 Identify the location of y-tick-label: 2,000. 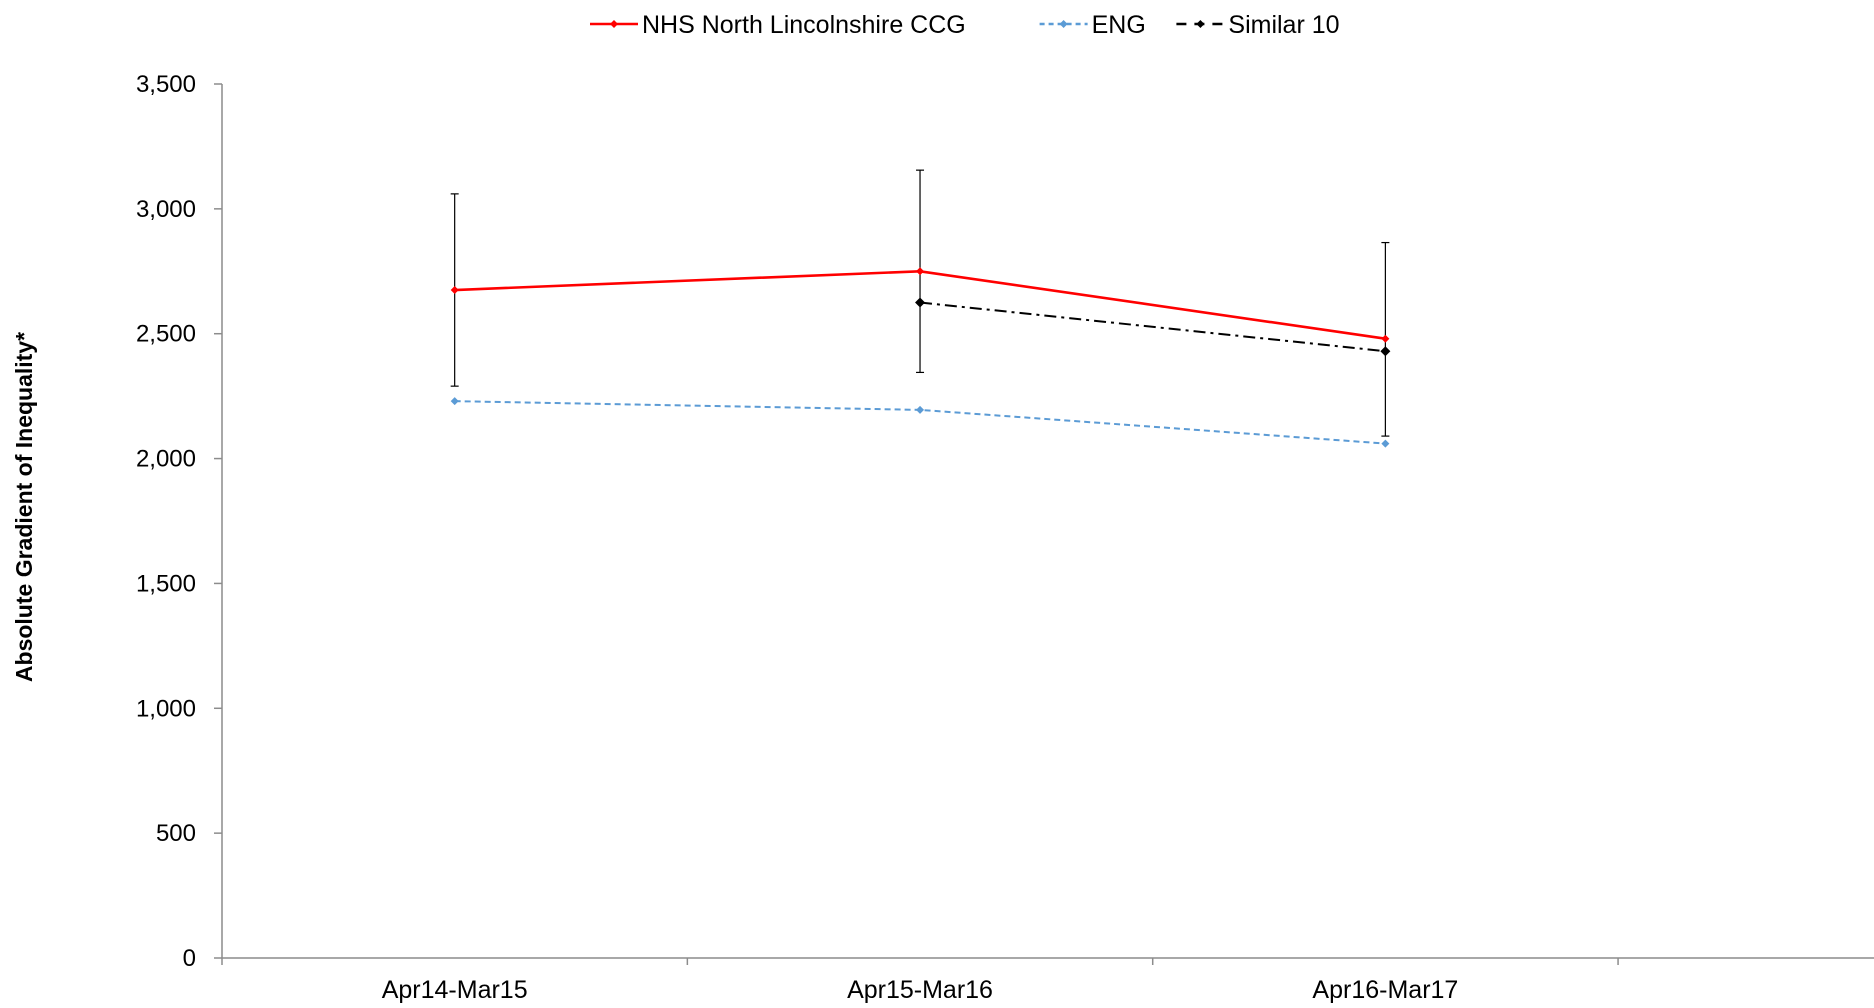
(166, 459).